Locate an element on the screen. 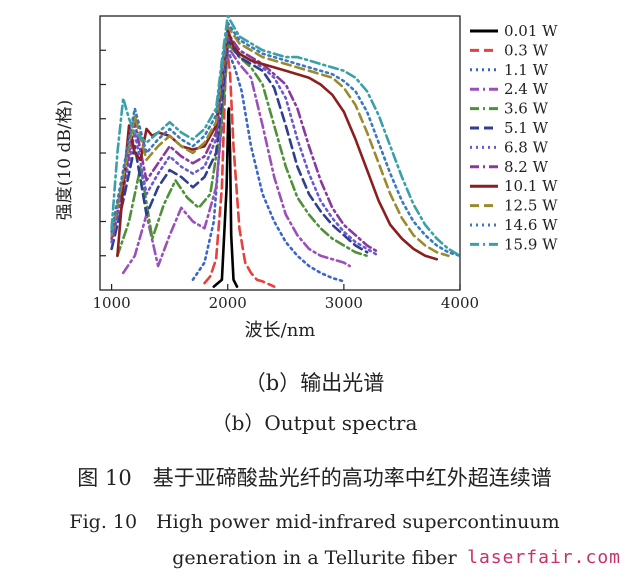 The height and width of the screenshot is (580, 629). subfigure-caption-chinese: （b）输出光谱 is located at coordinates (314, 383).